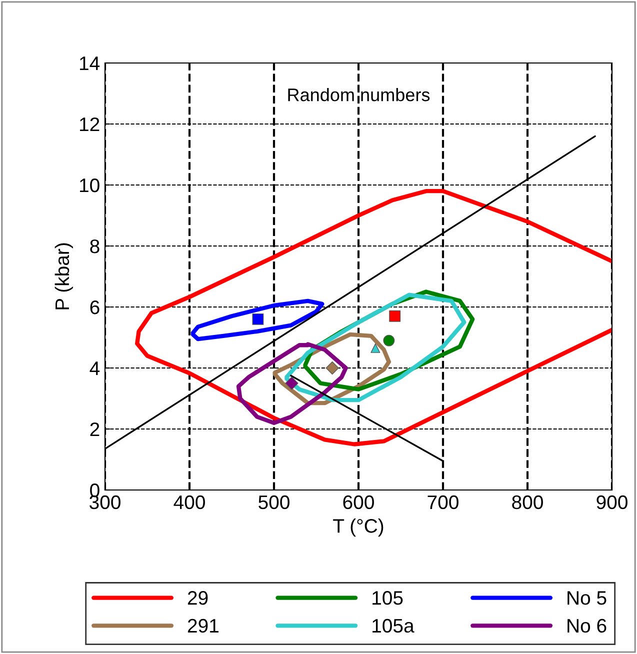 Image resolution: width=637 pixels, height=654 pixels. What do you see at coordinates (90, 124) in the screenshot?
I see `y-tick-label: 12` at bounding box center [90, 124].